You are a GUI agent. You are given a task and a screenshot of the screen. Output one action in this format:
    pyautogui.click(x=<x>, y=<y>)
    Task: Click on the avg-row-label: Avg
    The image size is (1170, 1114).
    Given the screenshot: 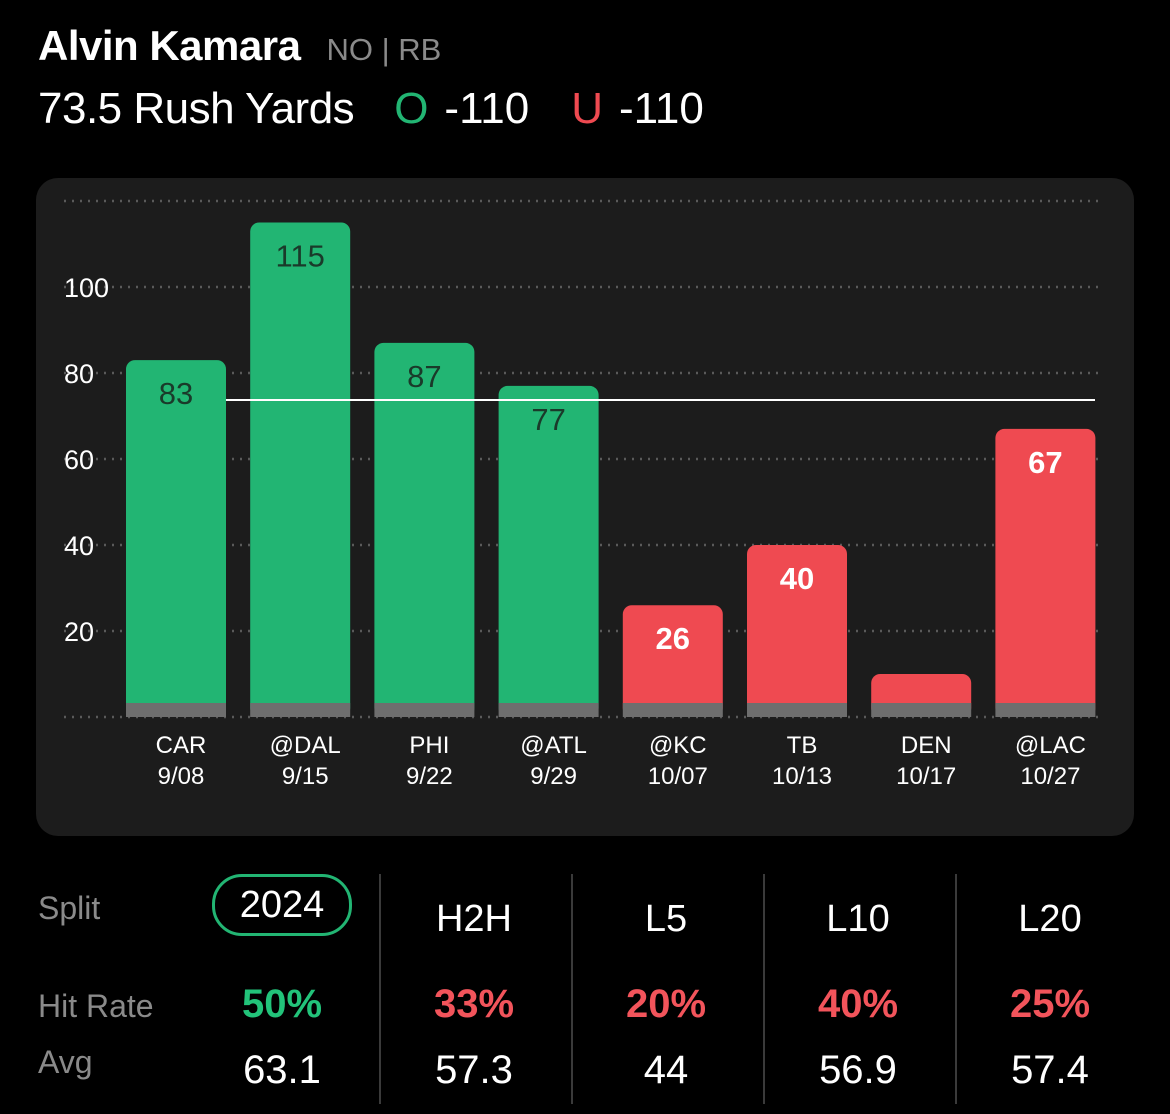 What is the action you would take?
    pyautogui.click(x=65, y=1062)
    